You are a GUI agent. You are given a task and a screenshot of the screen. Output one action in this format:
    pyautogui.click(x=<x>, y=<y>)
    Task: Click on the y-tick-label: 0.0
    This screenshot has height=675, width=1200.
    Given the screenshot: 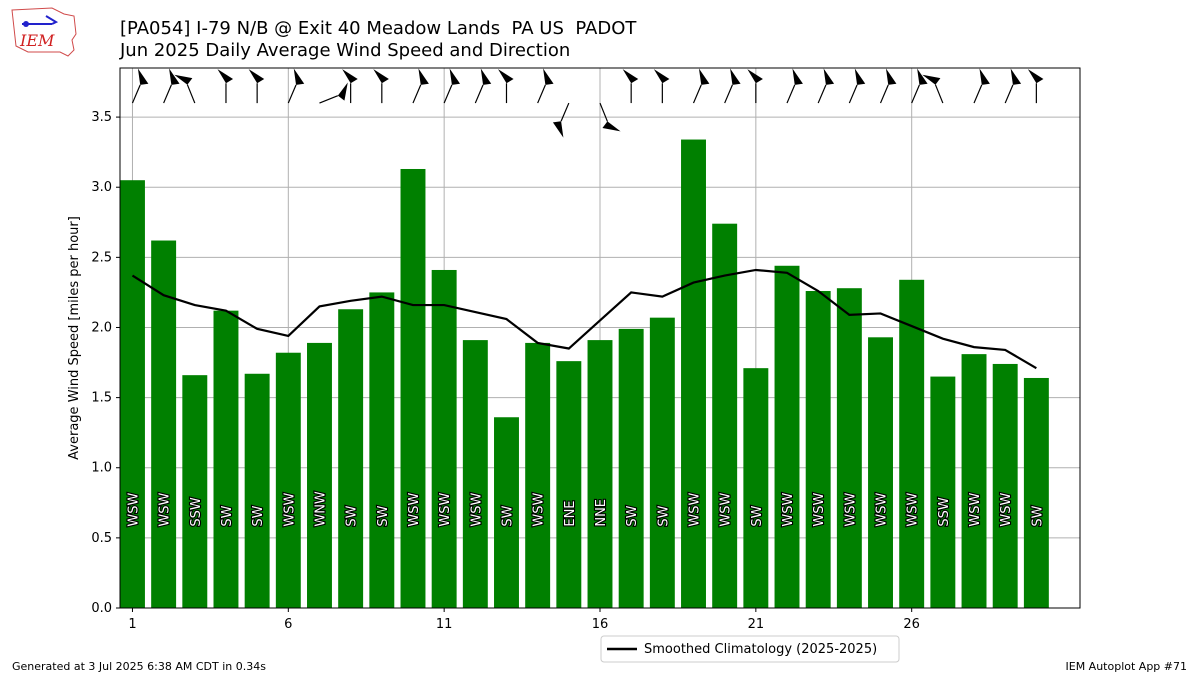 What is the action you would take?
    pyautogui.click(x=101, y=608)
    